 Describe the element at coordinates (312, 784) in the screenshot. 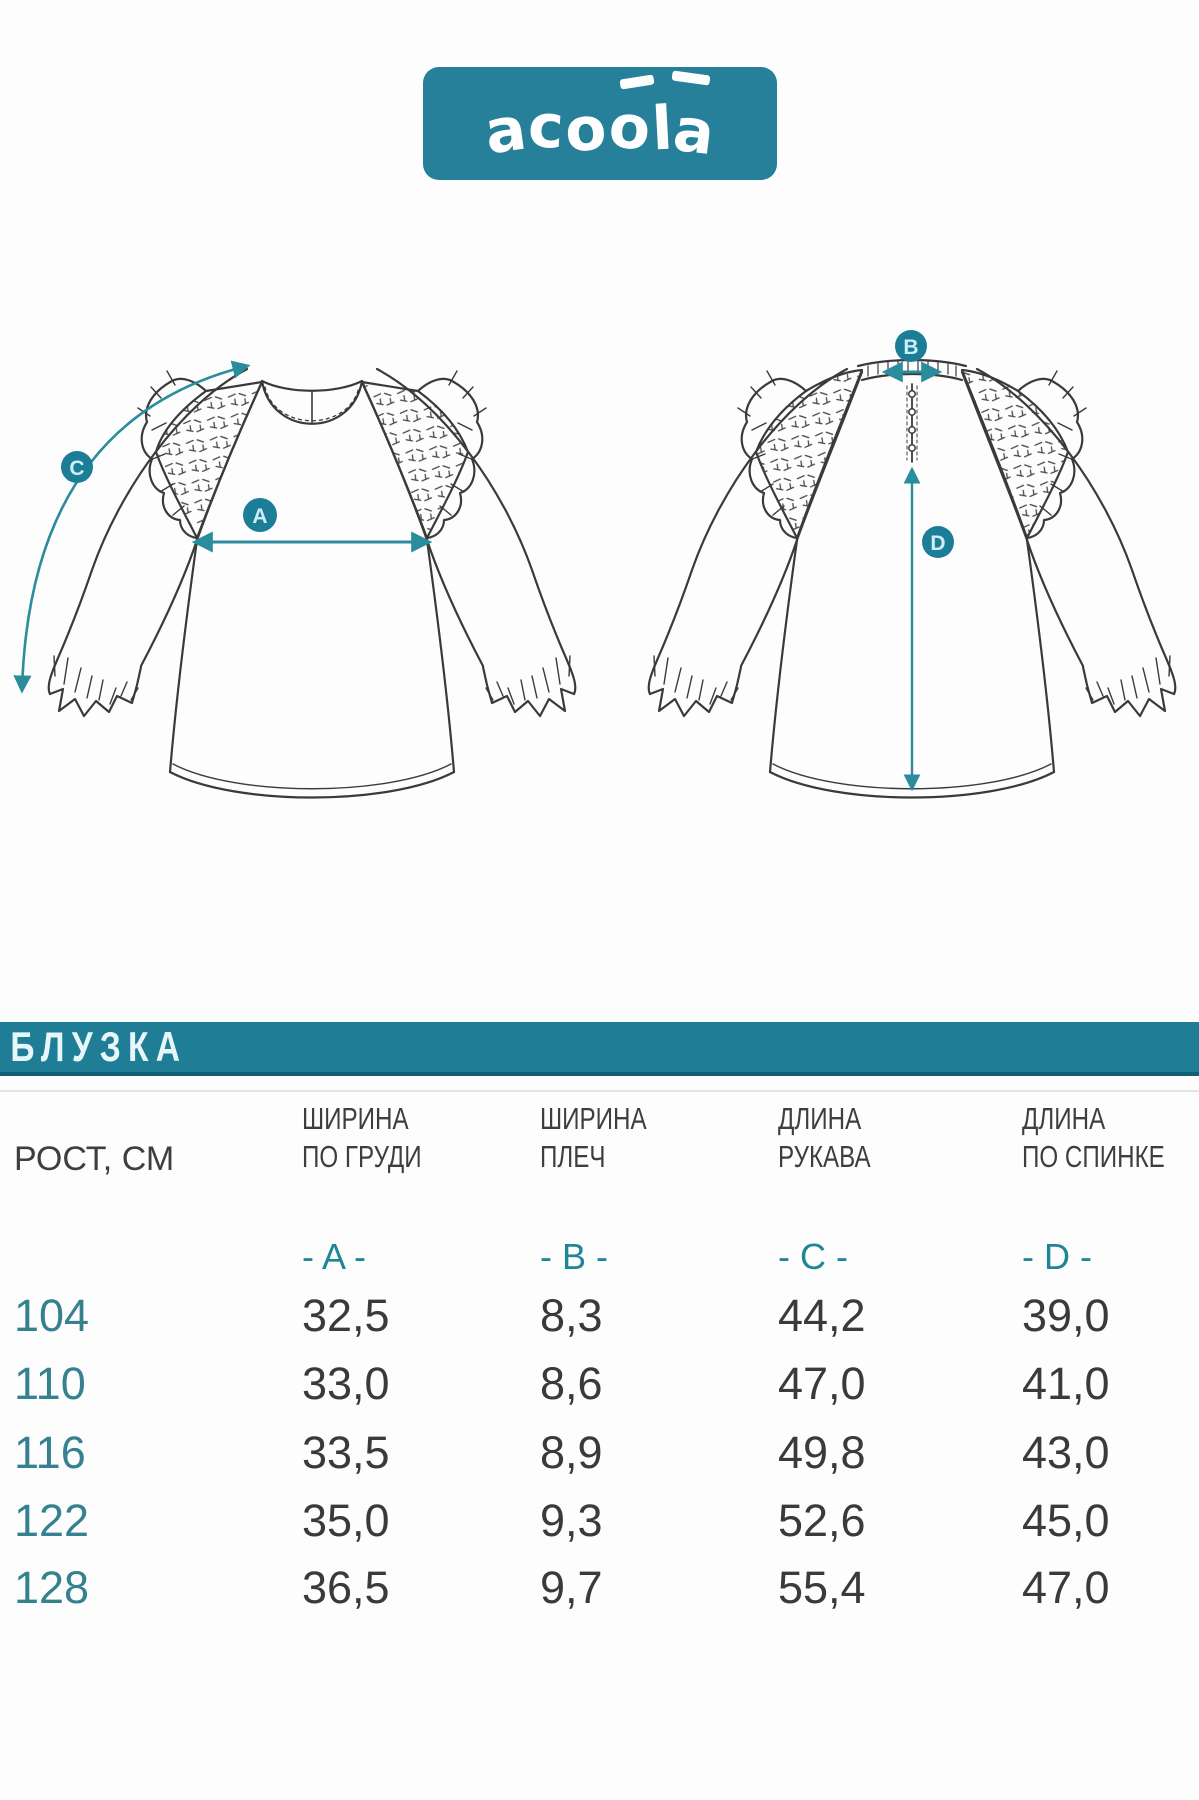

I see `front-hem` at that location.